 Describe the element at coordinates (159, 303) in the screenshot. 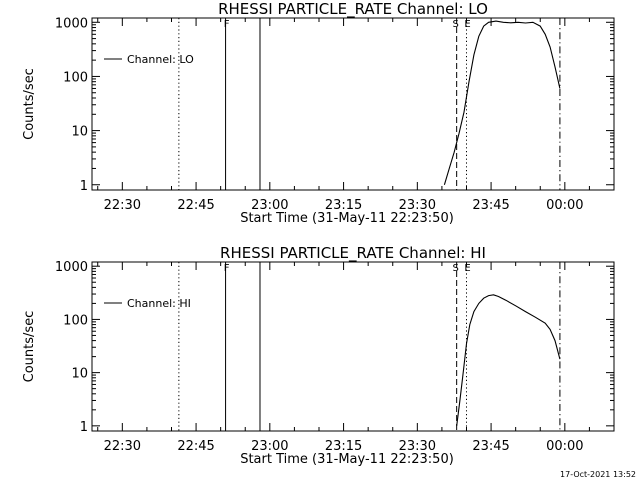

I see `legend-label: Channel: HI` at that location.